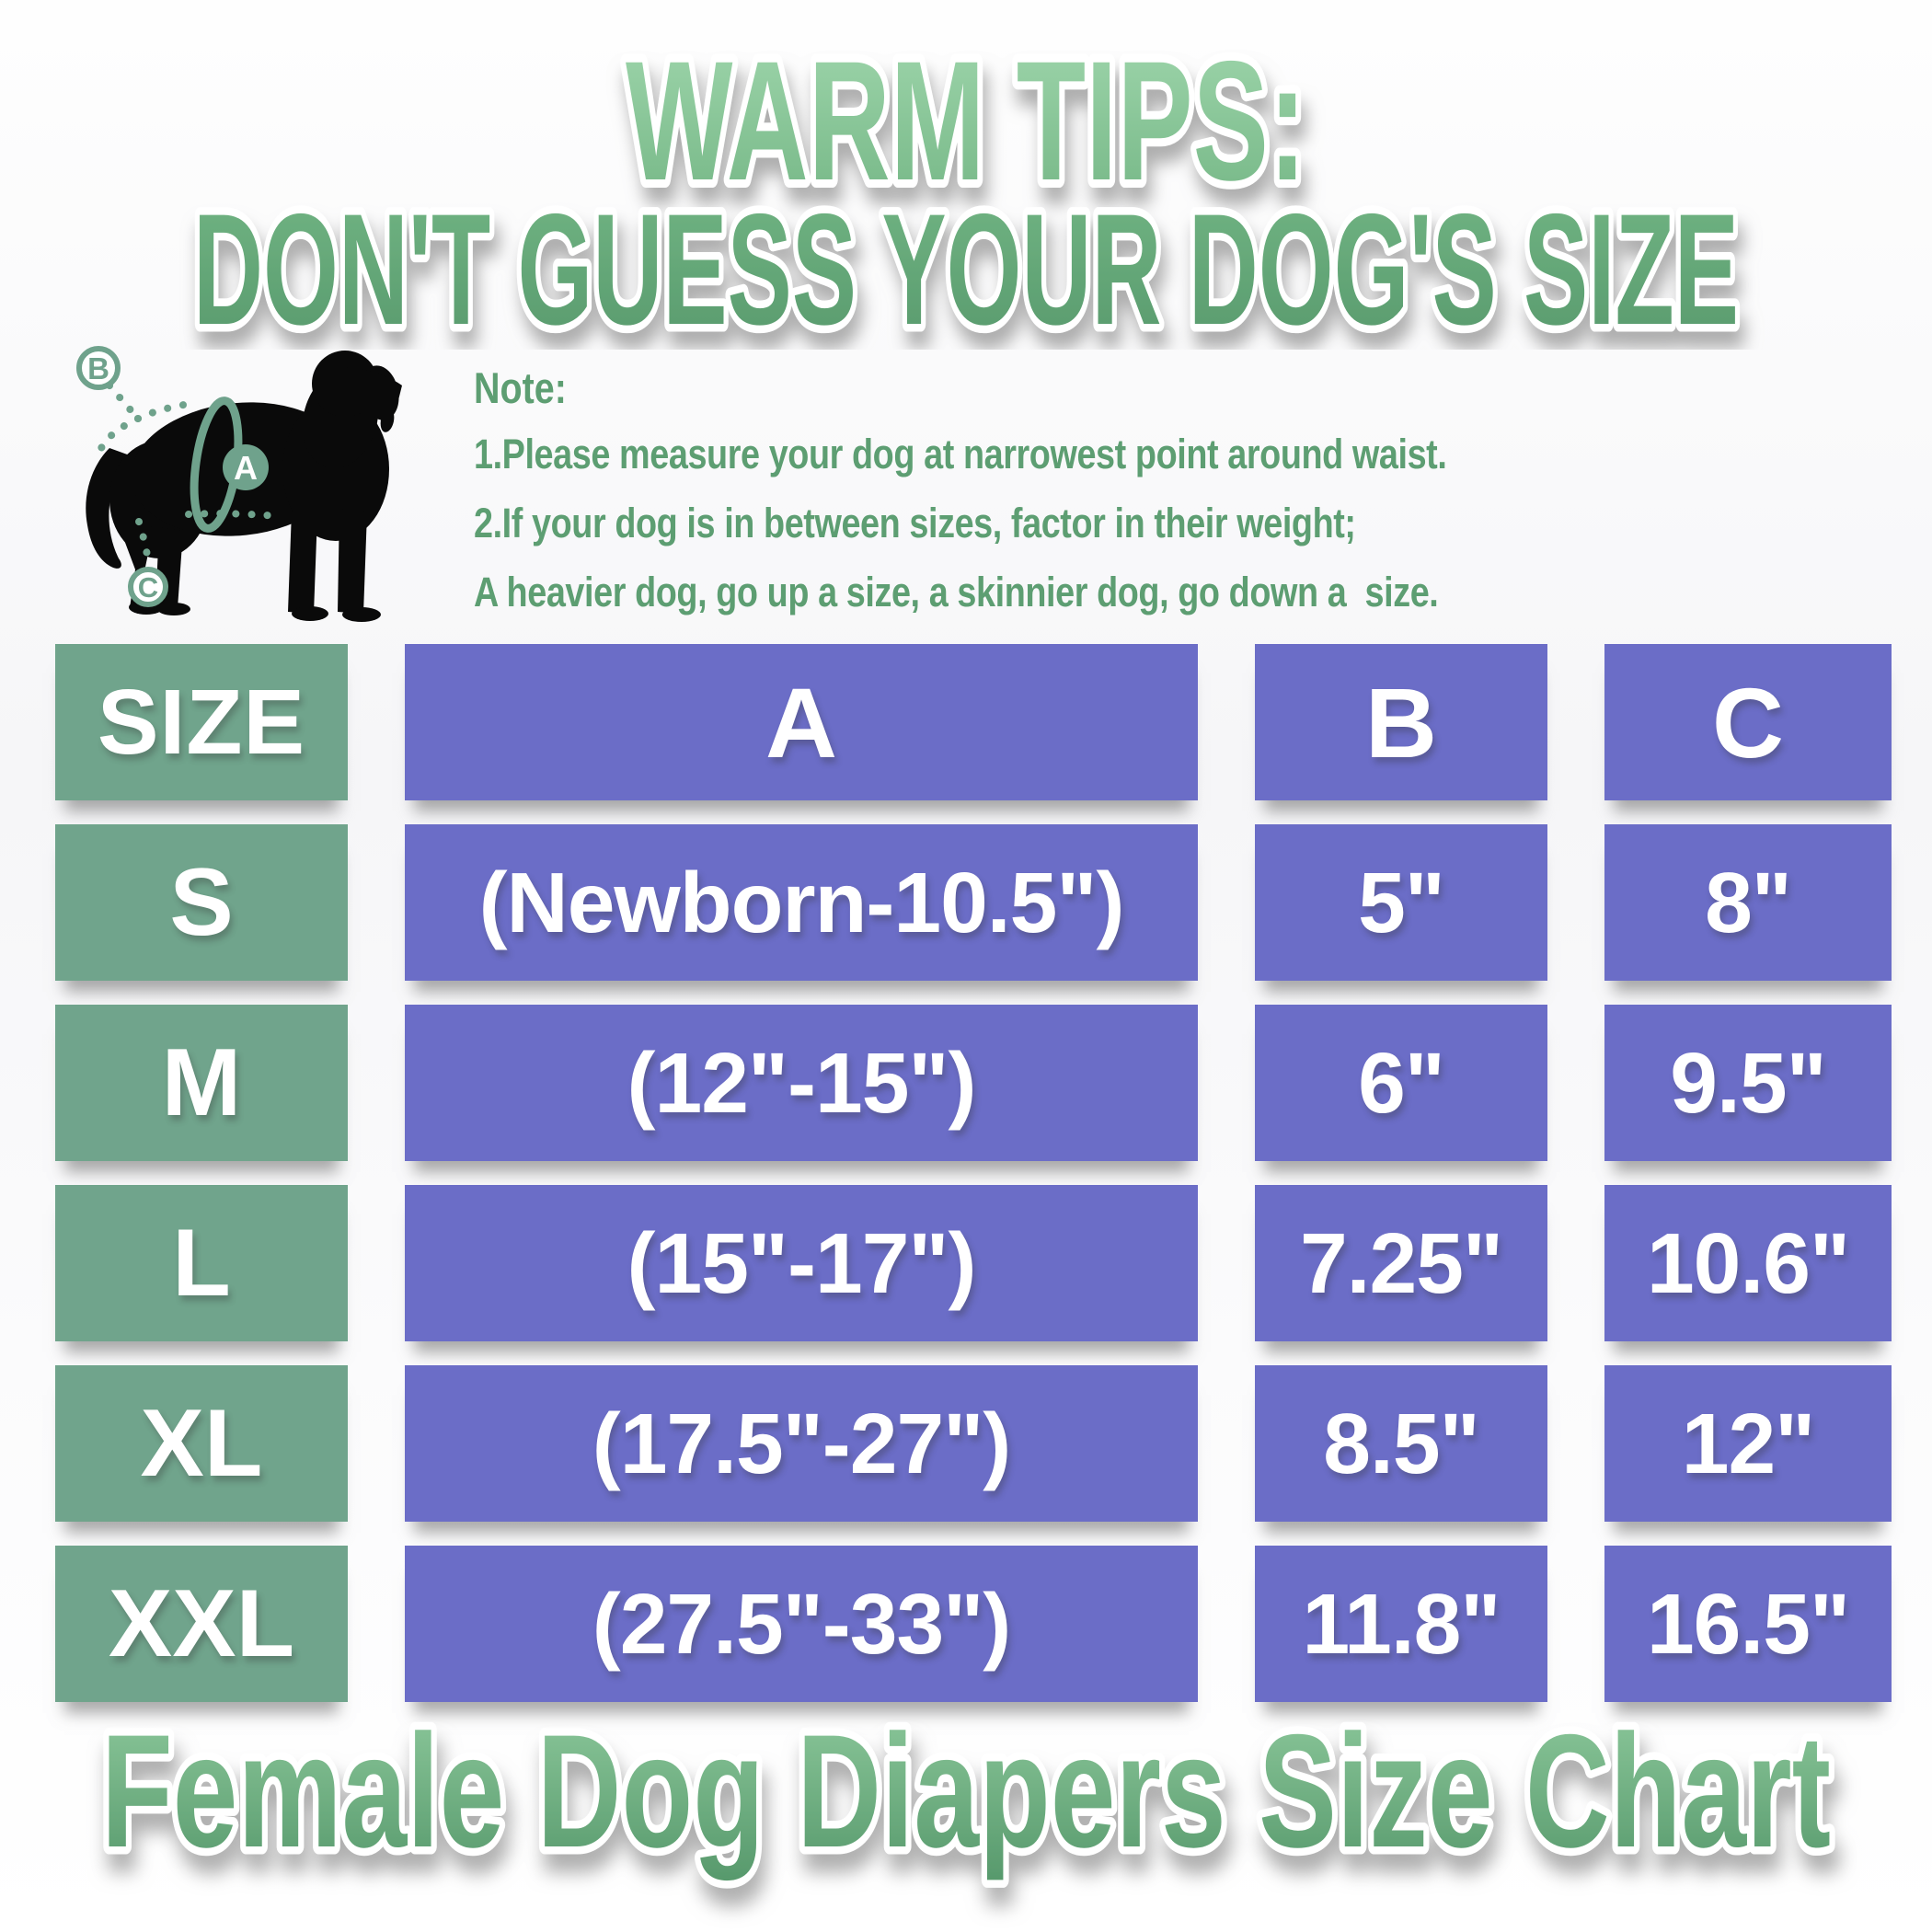 Image resolution: width=1932 pixels, height=1932 pixels. I want to click on marker-b-circle, so click(98, 368).